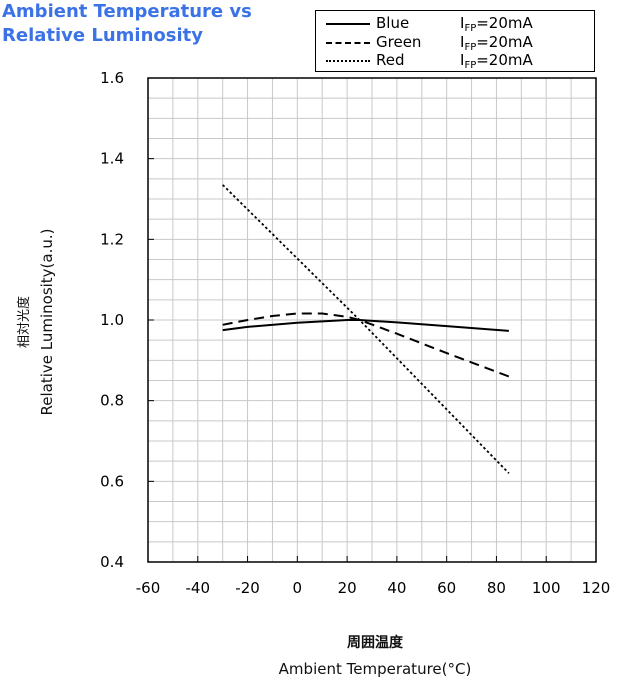 The width and height of the screenshot is (626, 684). I want to click on x-tick-label: 0, so click(298, 588).